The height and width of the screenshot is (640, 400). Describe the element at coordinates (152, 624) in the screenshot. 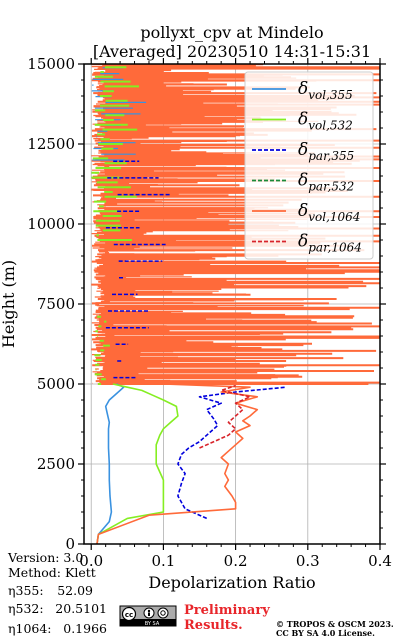

I see `cc-badge-text: BY SA` at that location.